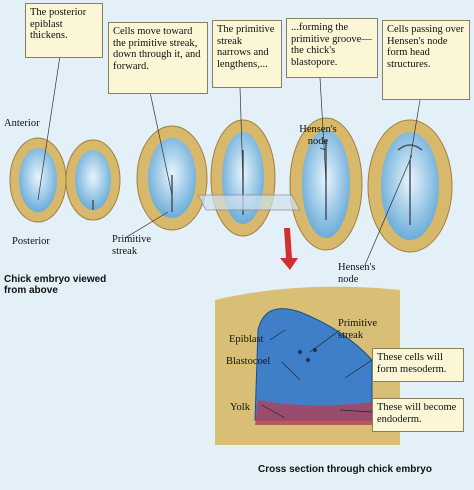 The width and height of the screenshot is (474, 490). I want to click on caption: Cross section through chick embryo, so click(345, 469).